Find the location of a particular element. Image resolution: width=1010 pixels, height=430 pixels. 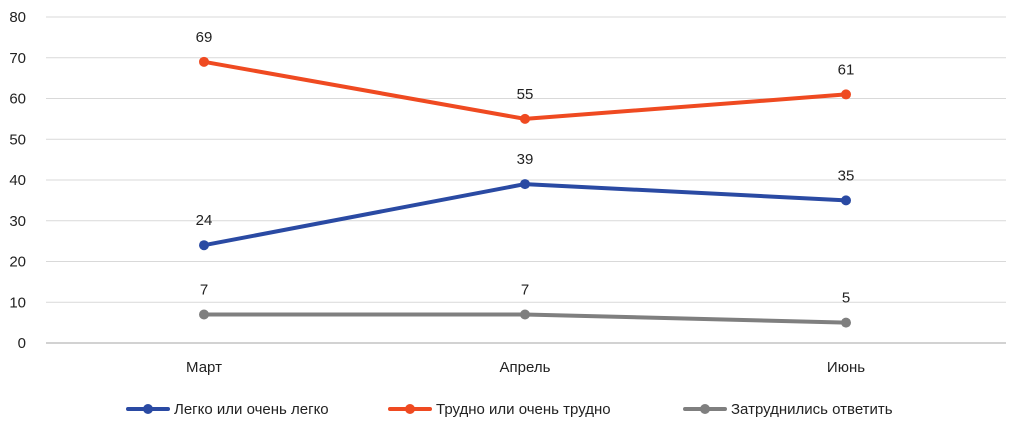

y-tick-label: 60 is located at coordinates (17, 99).